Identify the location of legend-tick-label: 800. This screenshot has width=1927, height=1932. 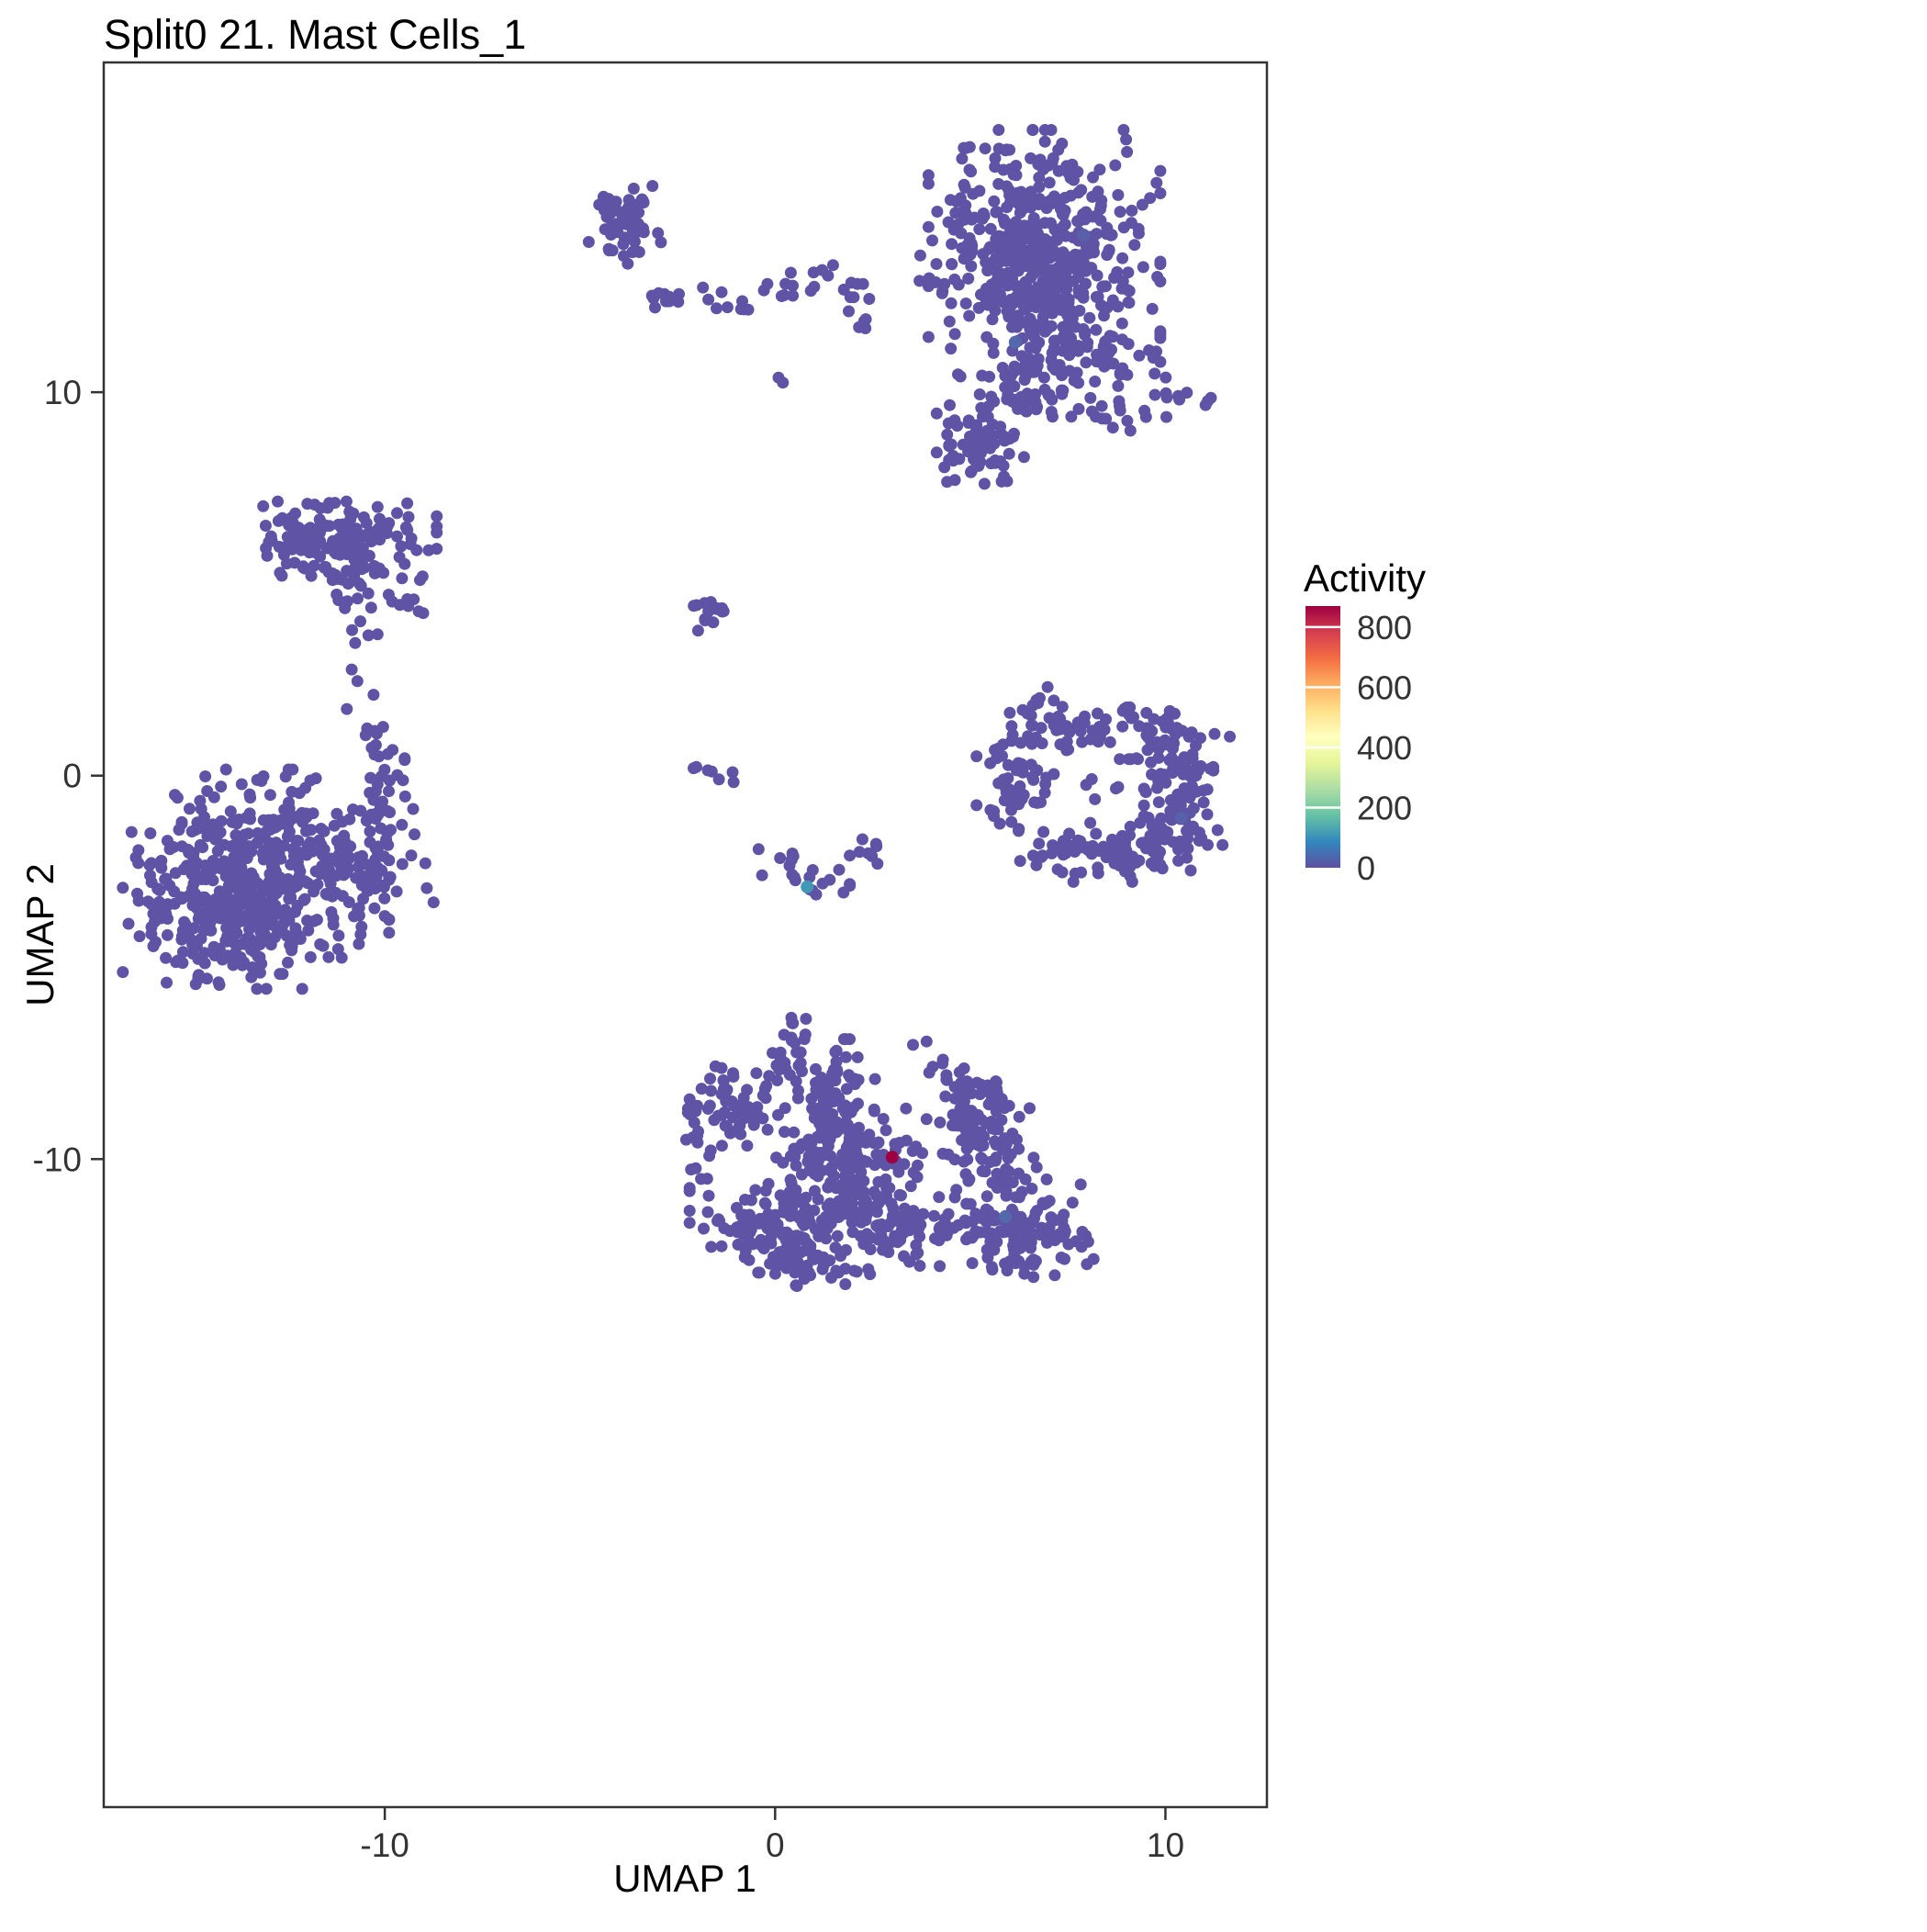
(1385, 627).